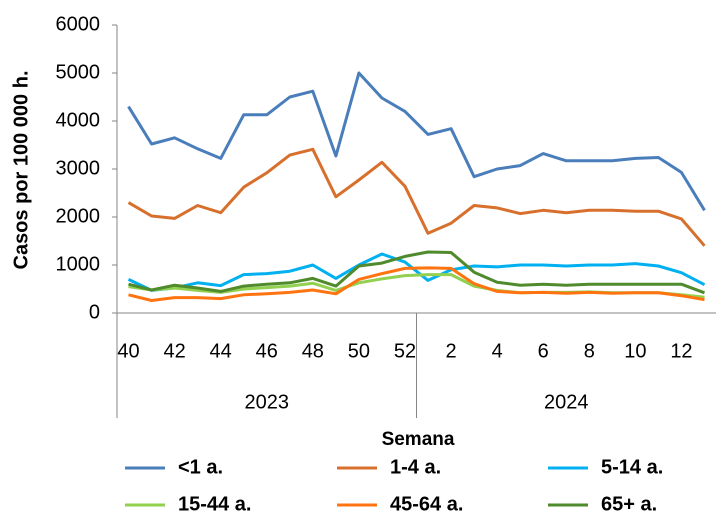  Describe the element at coordinates (221, 351) in the screenshot. I see `x-tick-label: 44` at that location.